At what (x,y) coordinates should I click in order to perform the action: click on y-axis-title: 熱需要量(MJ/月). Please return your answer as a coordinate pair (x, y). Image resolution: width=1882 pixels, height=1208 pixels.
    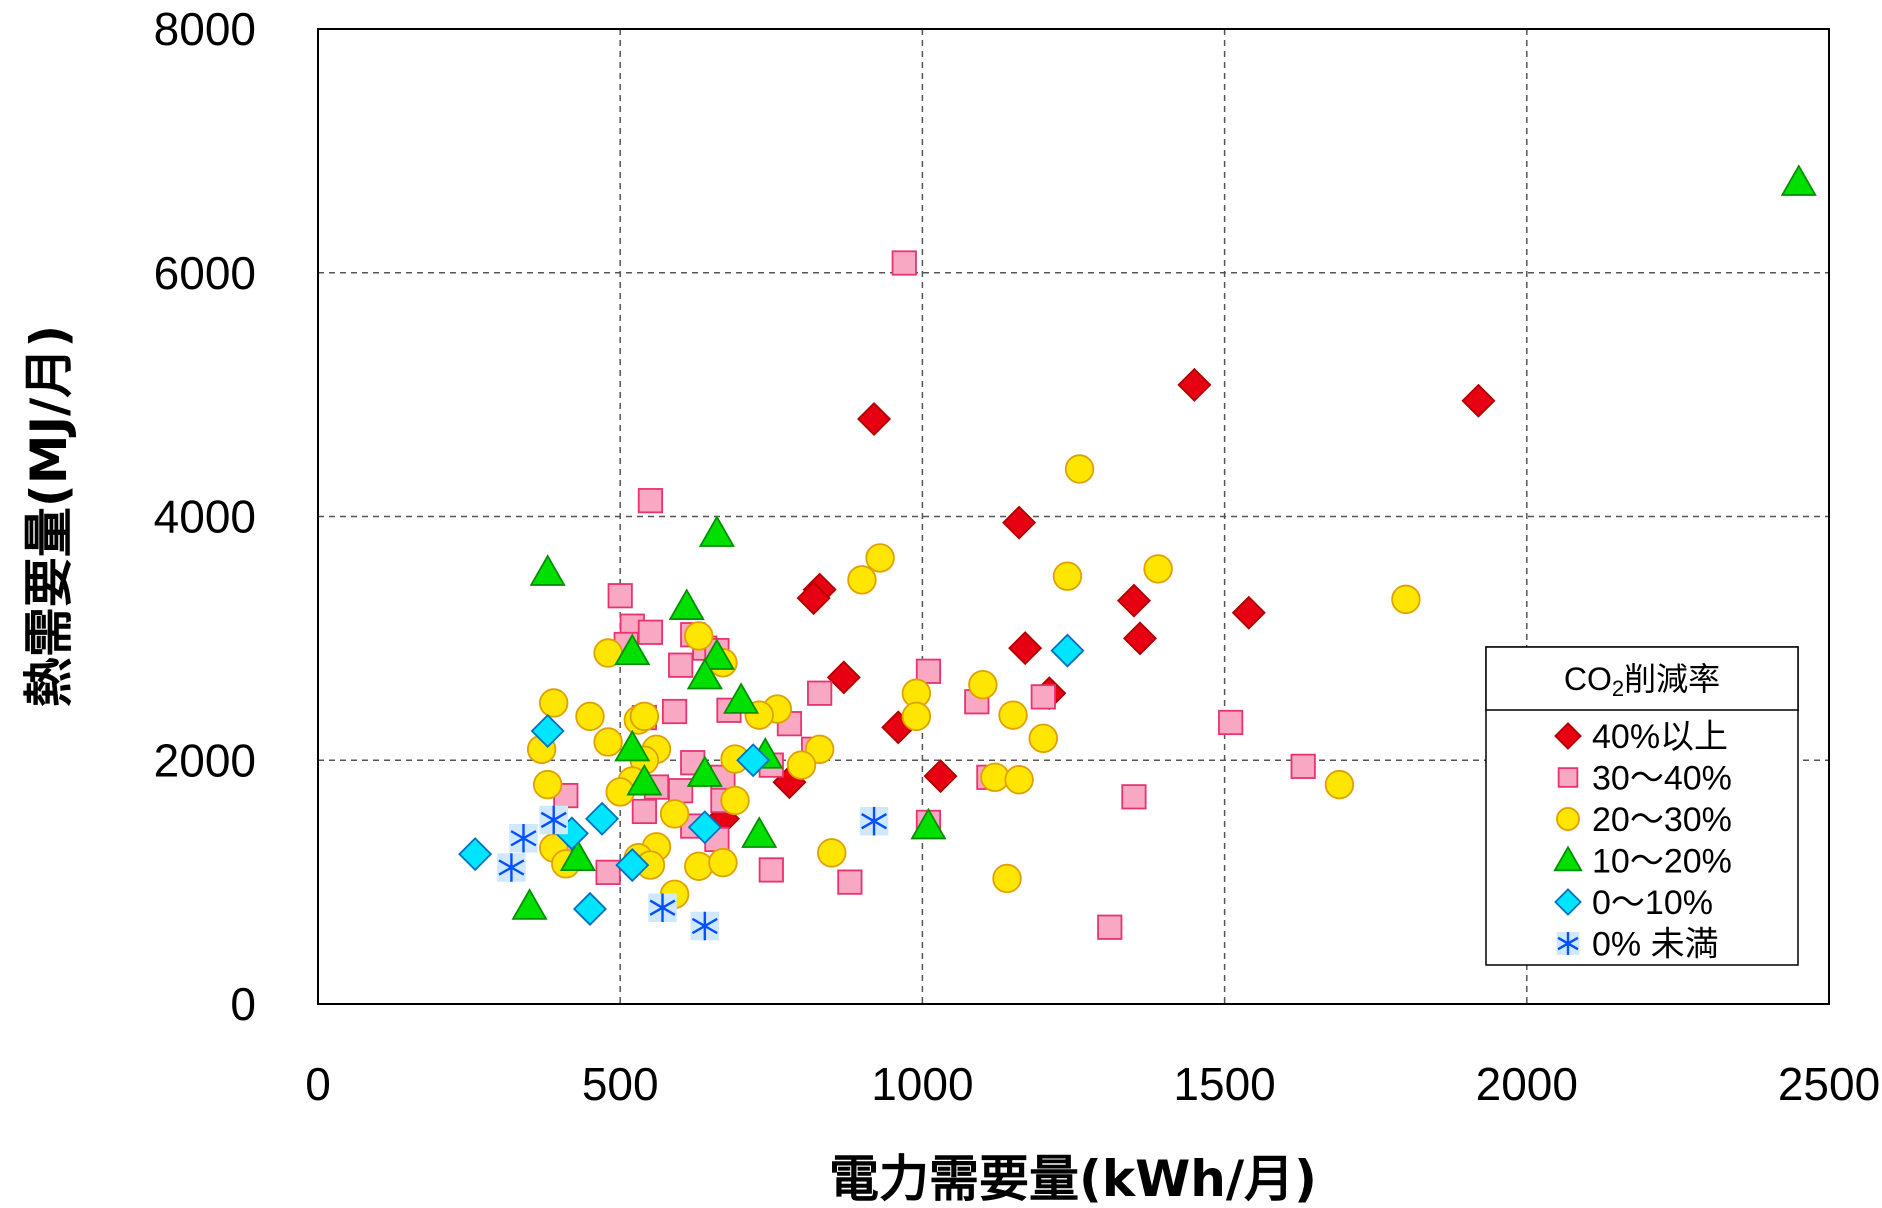
    Looking at the image, I should click on (49, 516).